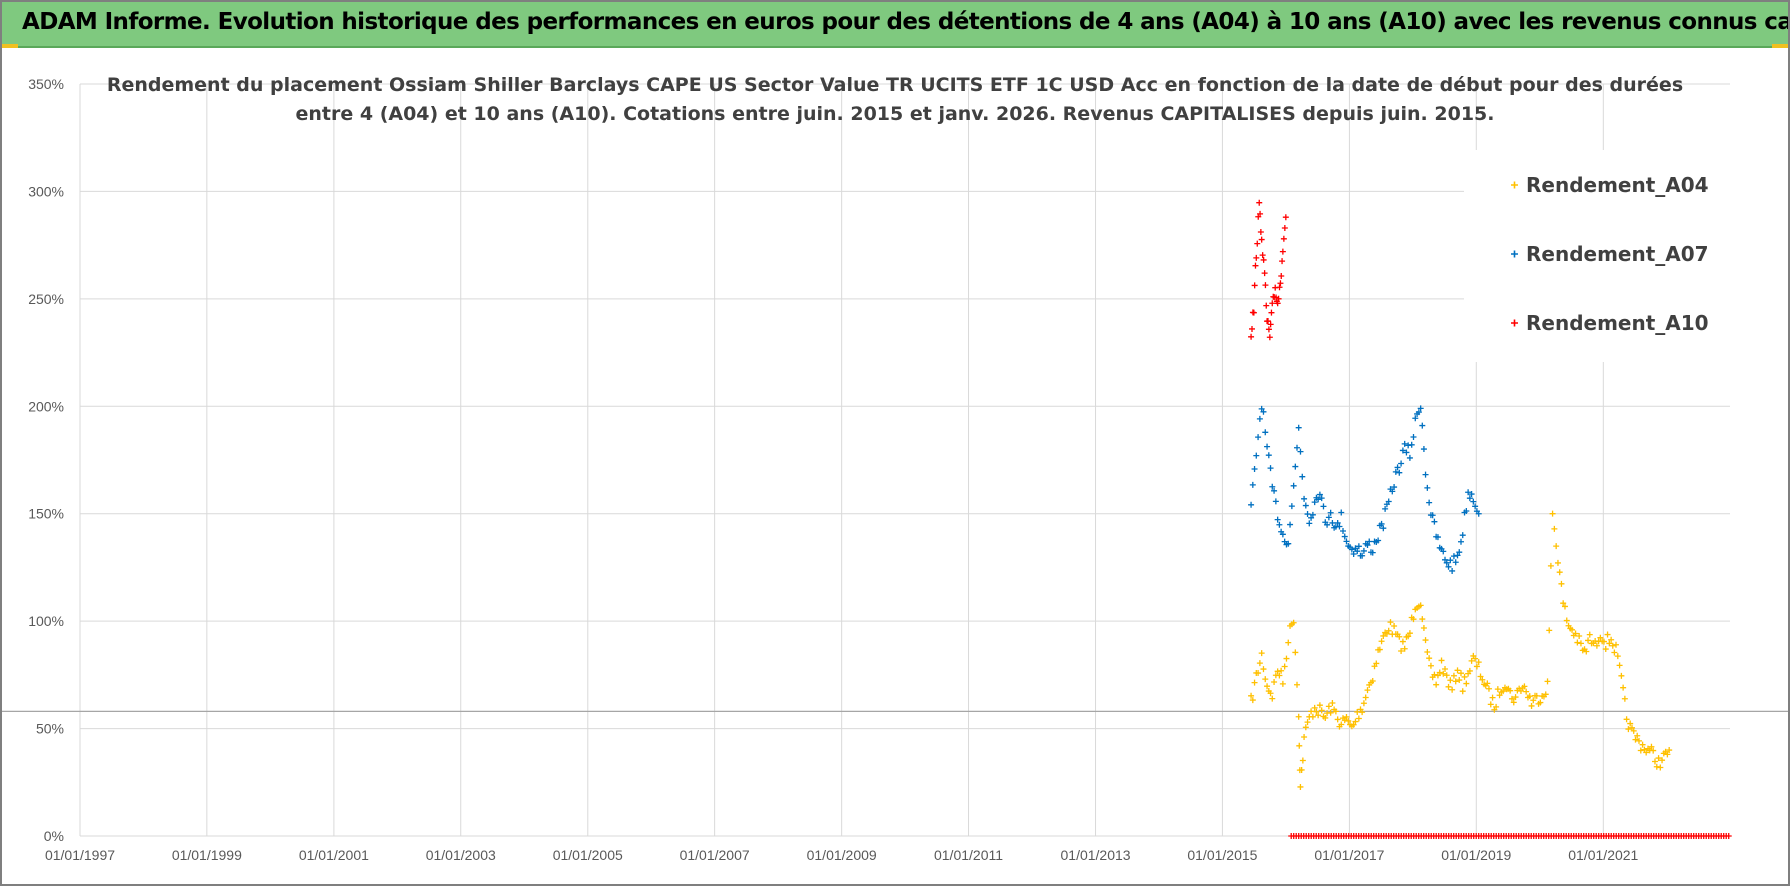  Describe the element at coordinates (1603, 855) in the screenshot. I see `x-tick-label: 01/01/2021` at that location.